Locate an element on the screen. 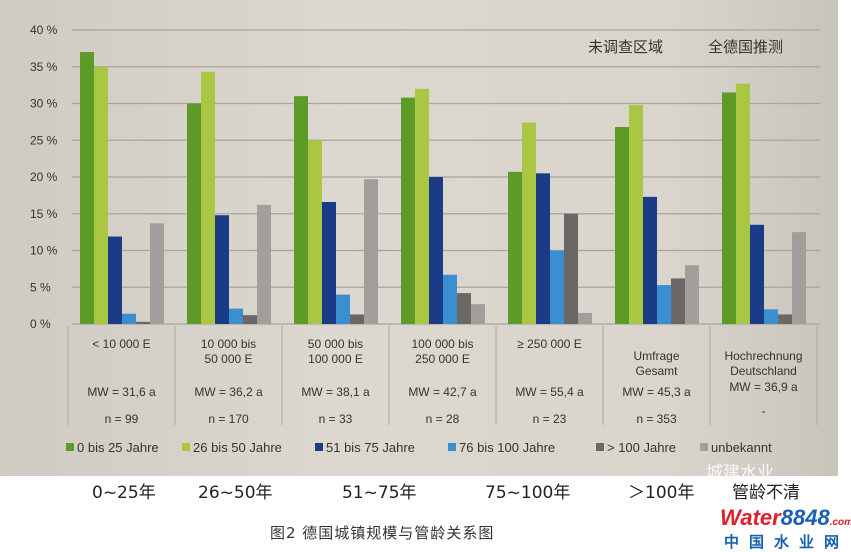 Image resolution: width=851 pixels, height=552 pixels. translation-label: 26~50年 is located at coordinates (235, 493).